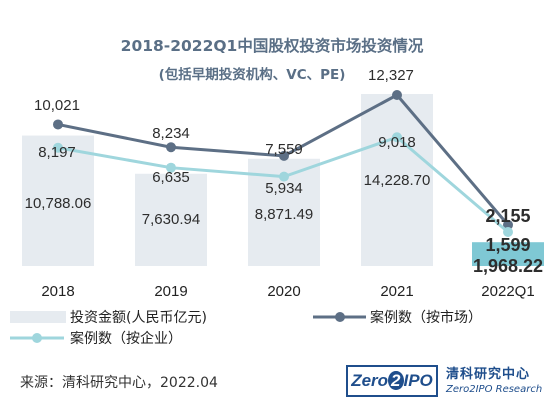 The height and width of the screenshot is (410, 556). What do you see at coordinates (508, 232) in the screenshot?
I see `line-2-point-2022Q1` at bounding box center [508, 232].